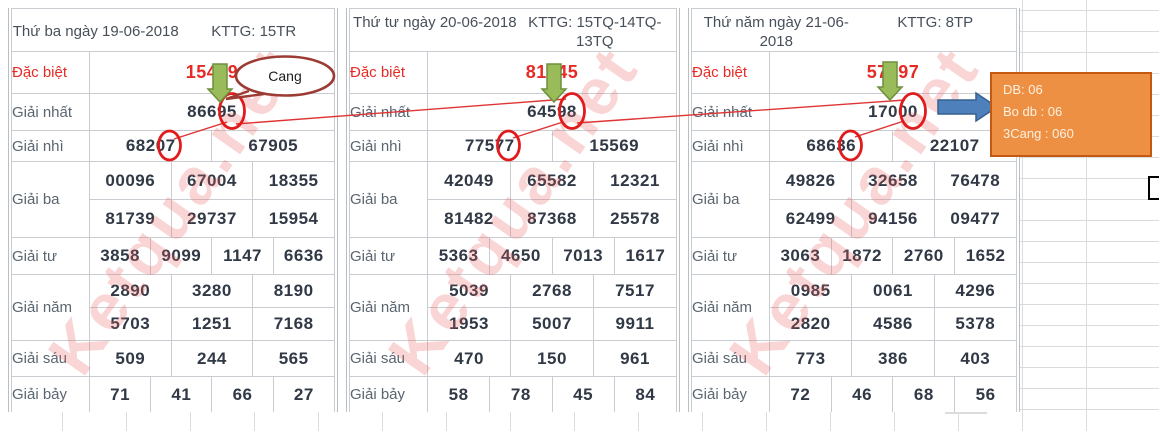  Describe the element at coordinates (583, 394) in the screenshot. I see `prize-number: 45` at that location.